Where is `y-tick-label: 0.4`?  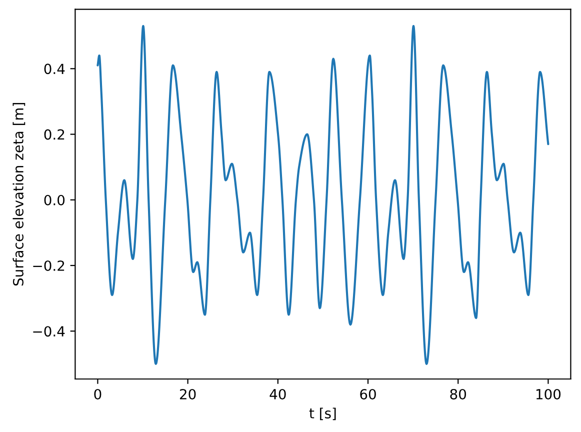
y-tick-label: 0.4 is located at coordinates (54, 69).